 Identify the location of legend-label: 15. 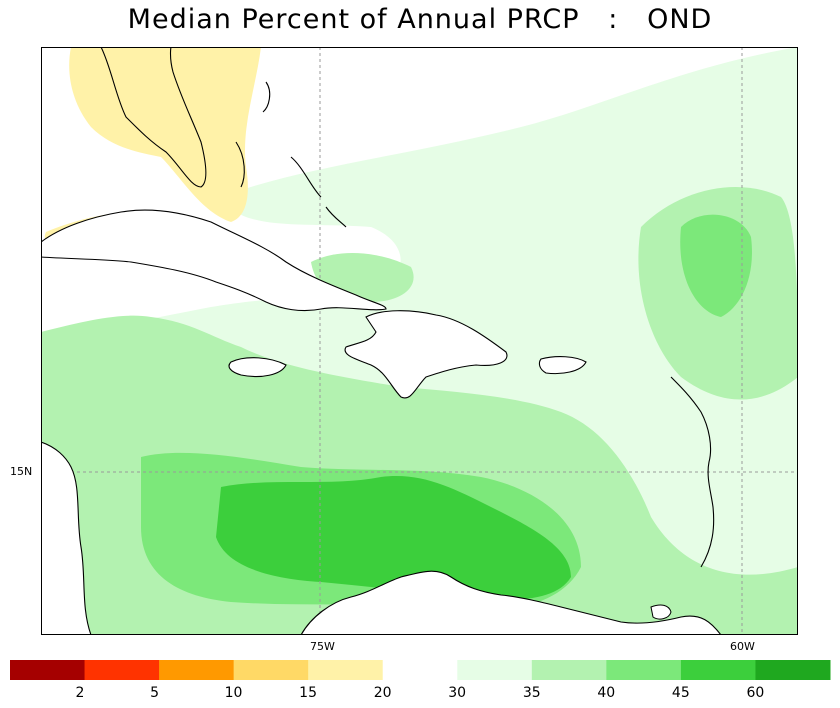
(308, 693).